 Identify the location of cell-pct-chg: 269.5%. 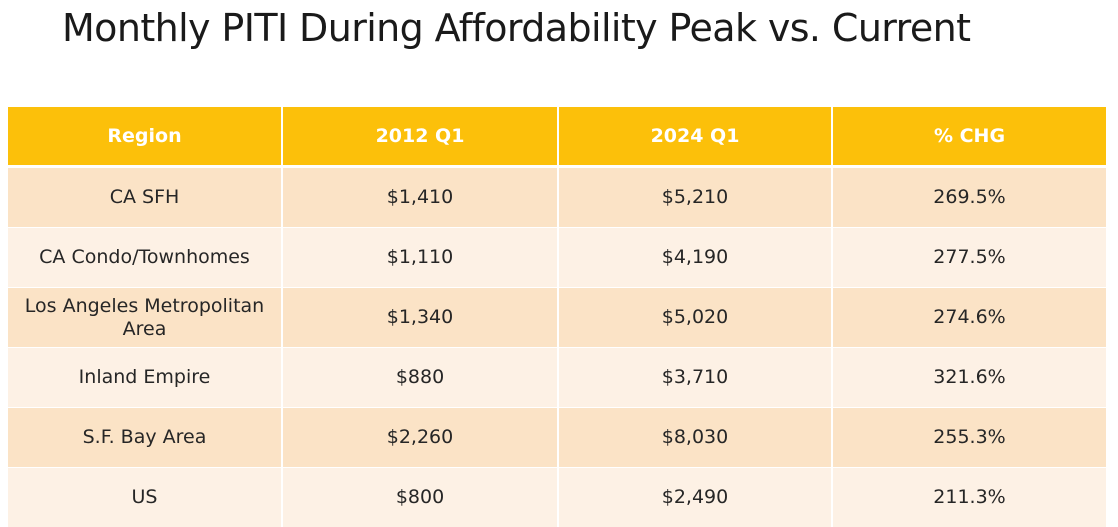
(969, 197).